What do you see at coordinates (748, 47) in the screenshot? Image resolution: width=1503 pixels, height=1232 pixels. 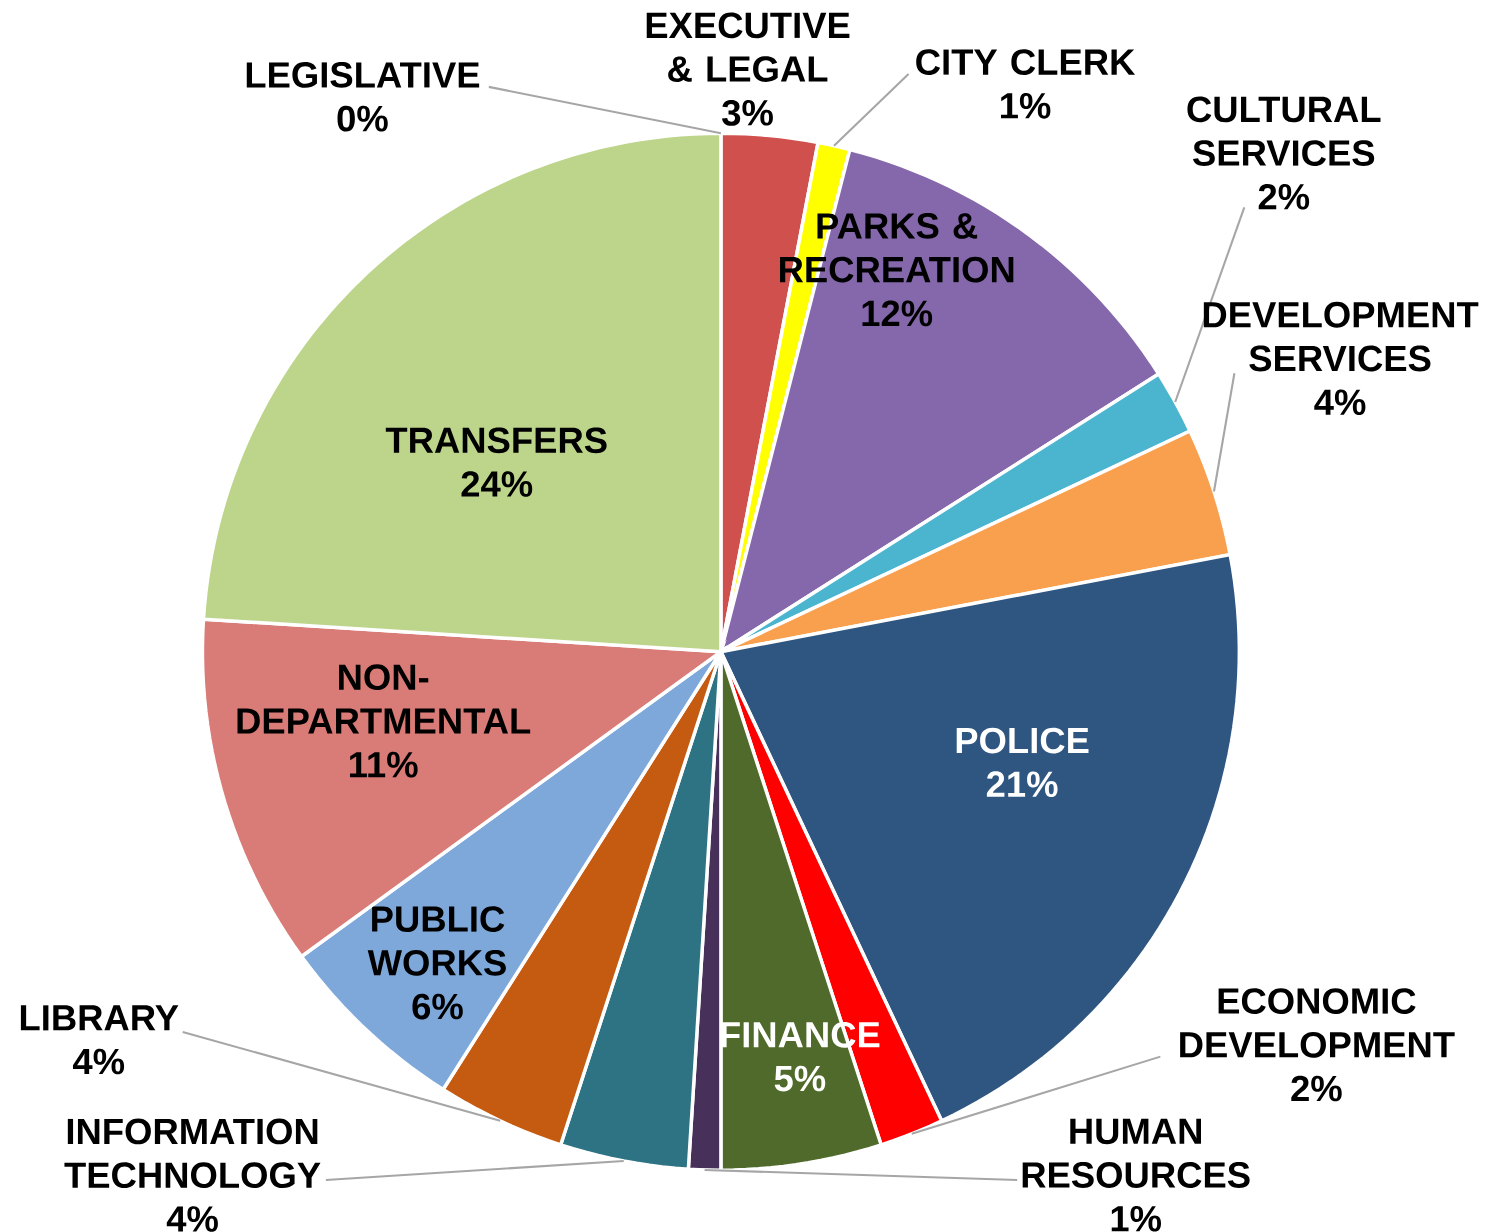 I see `slice-label: EXECUTIVE & LEGAL` at bounding box center [748, 47].